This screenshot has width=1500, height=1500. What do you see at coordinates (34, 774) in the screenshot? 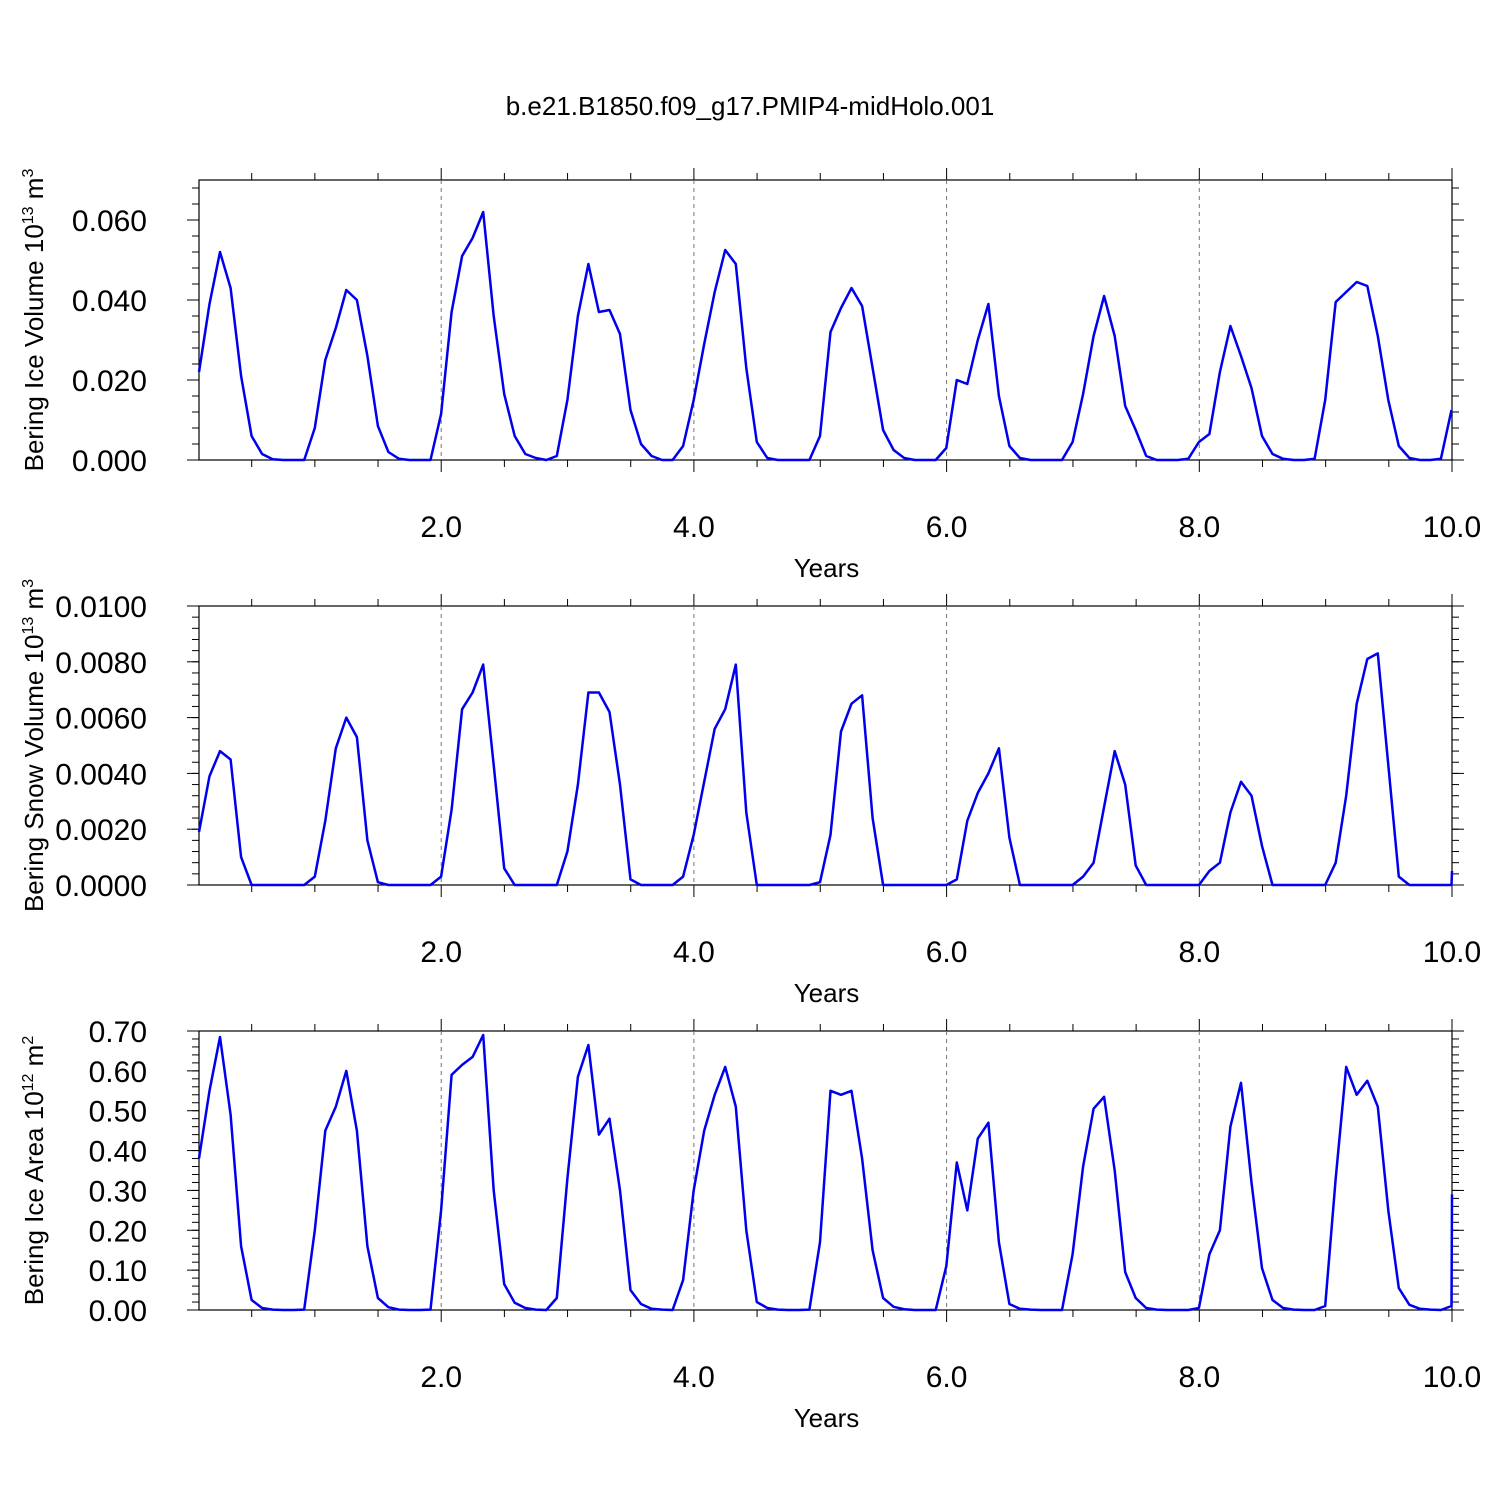
I see `y-axis-label-main: Bering Snow Volume 10` at bounding box center [34, 774].